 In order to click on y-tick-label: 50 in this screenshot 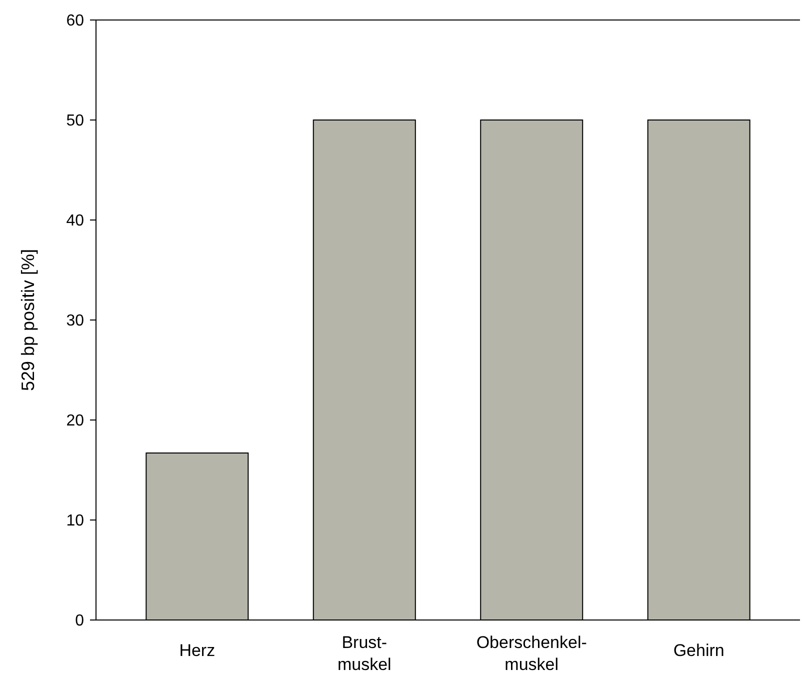, I will do `click(75, 121)`.